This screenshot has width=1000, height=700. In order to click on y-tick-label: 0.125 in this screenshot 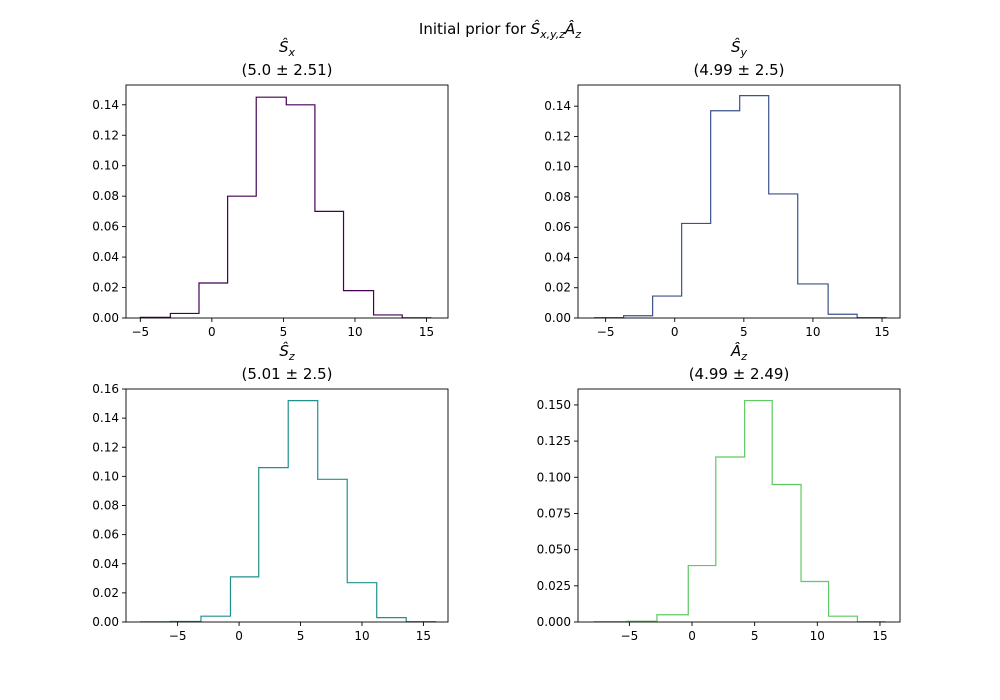, I will do `click(554, 441)`.